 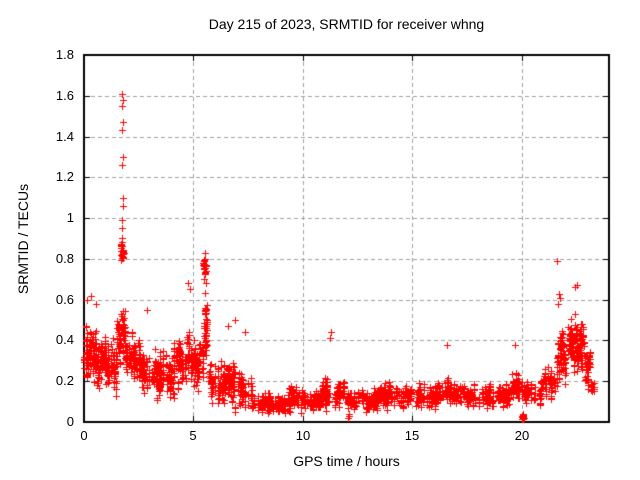 What do you see at coordinates (412, 435) in the screenshot?
I see `x-tick-label: 15` at bounding box center [412, 435].